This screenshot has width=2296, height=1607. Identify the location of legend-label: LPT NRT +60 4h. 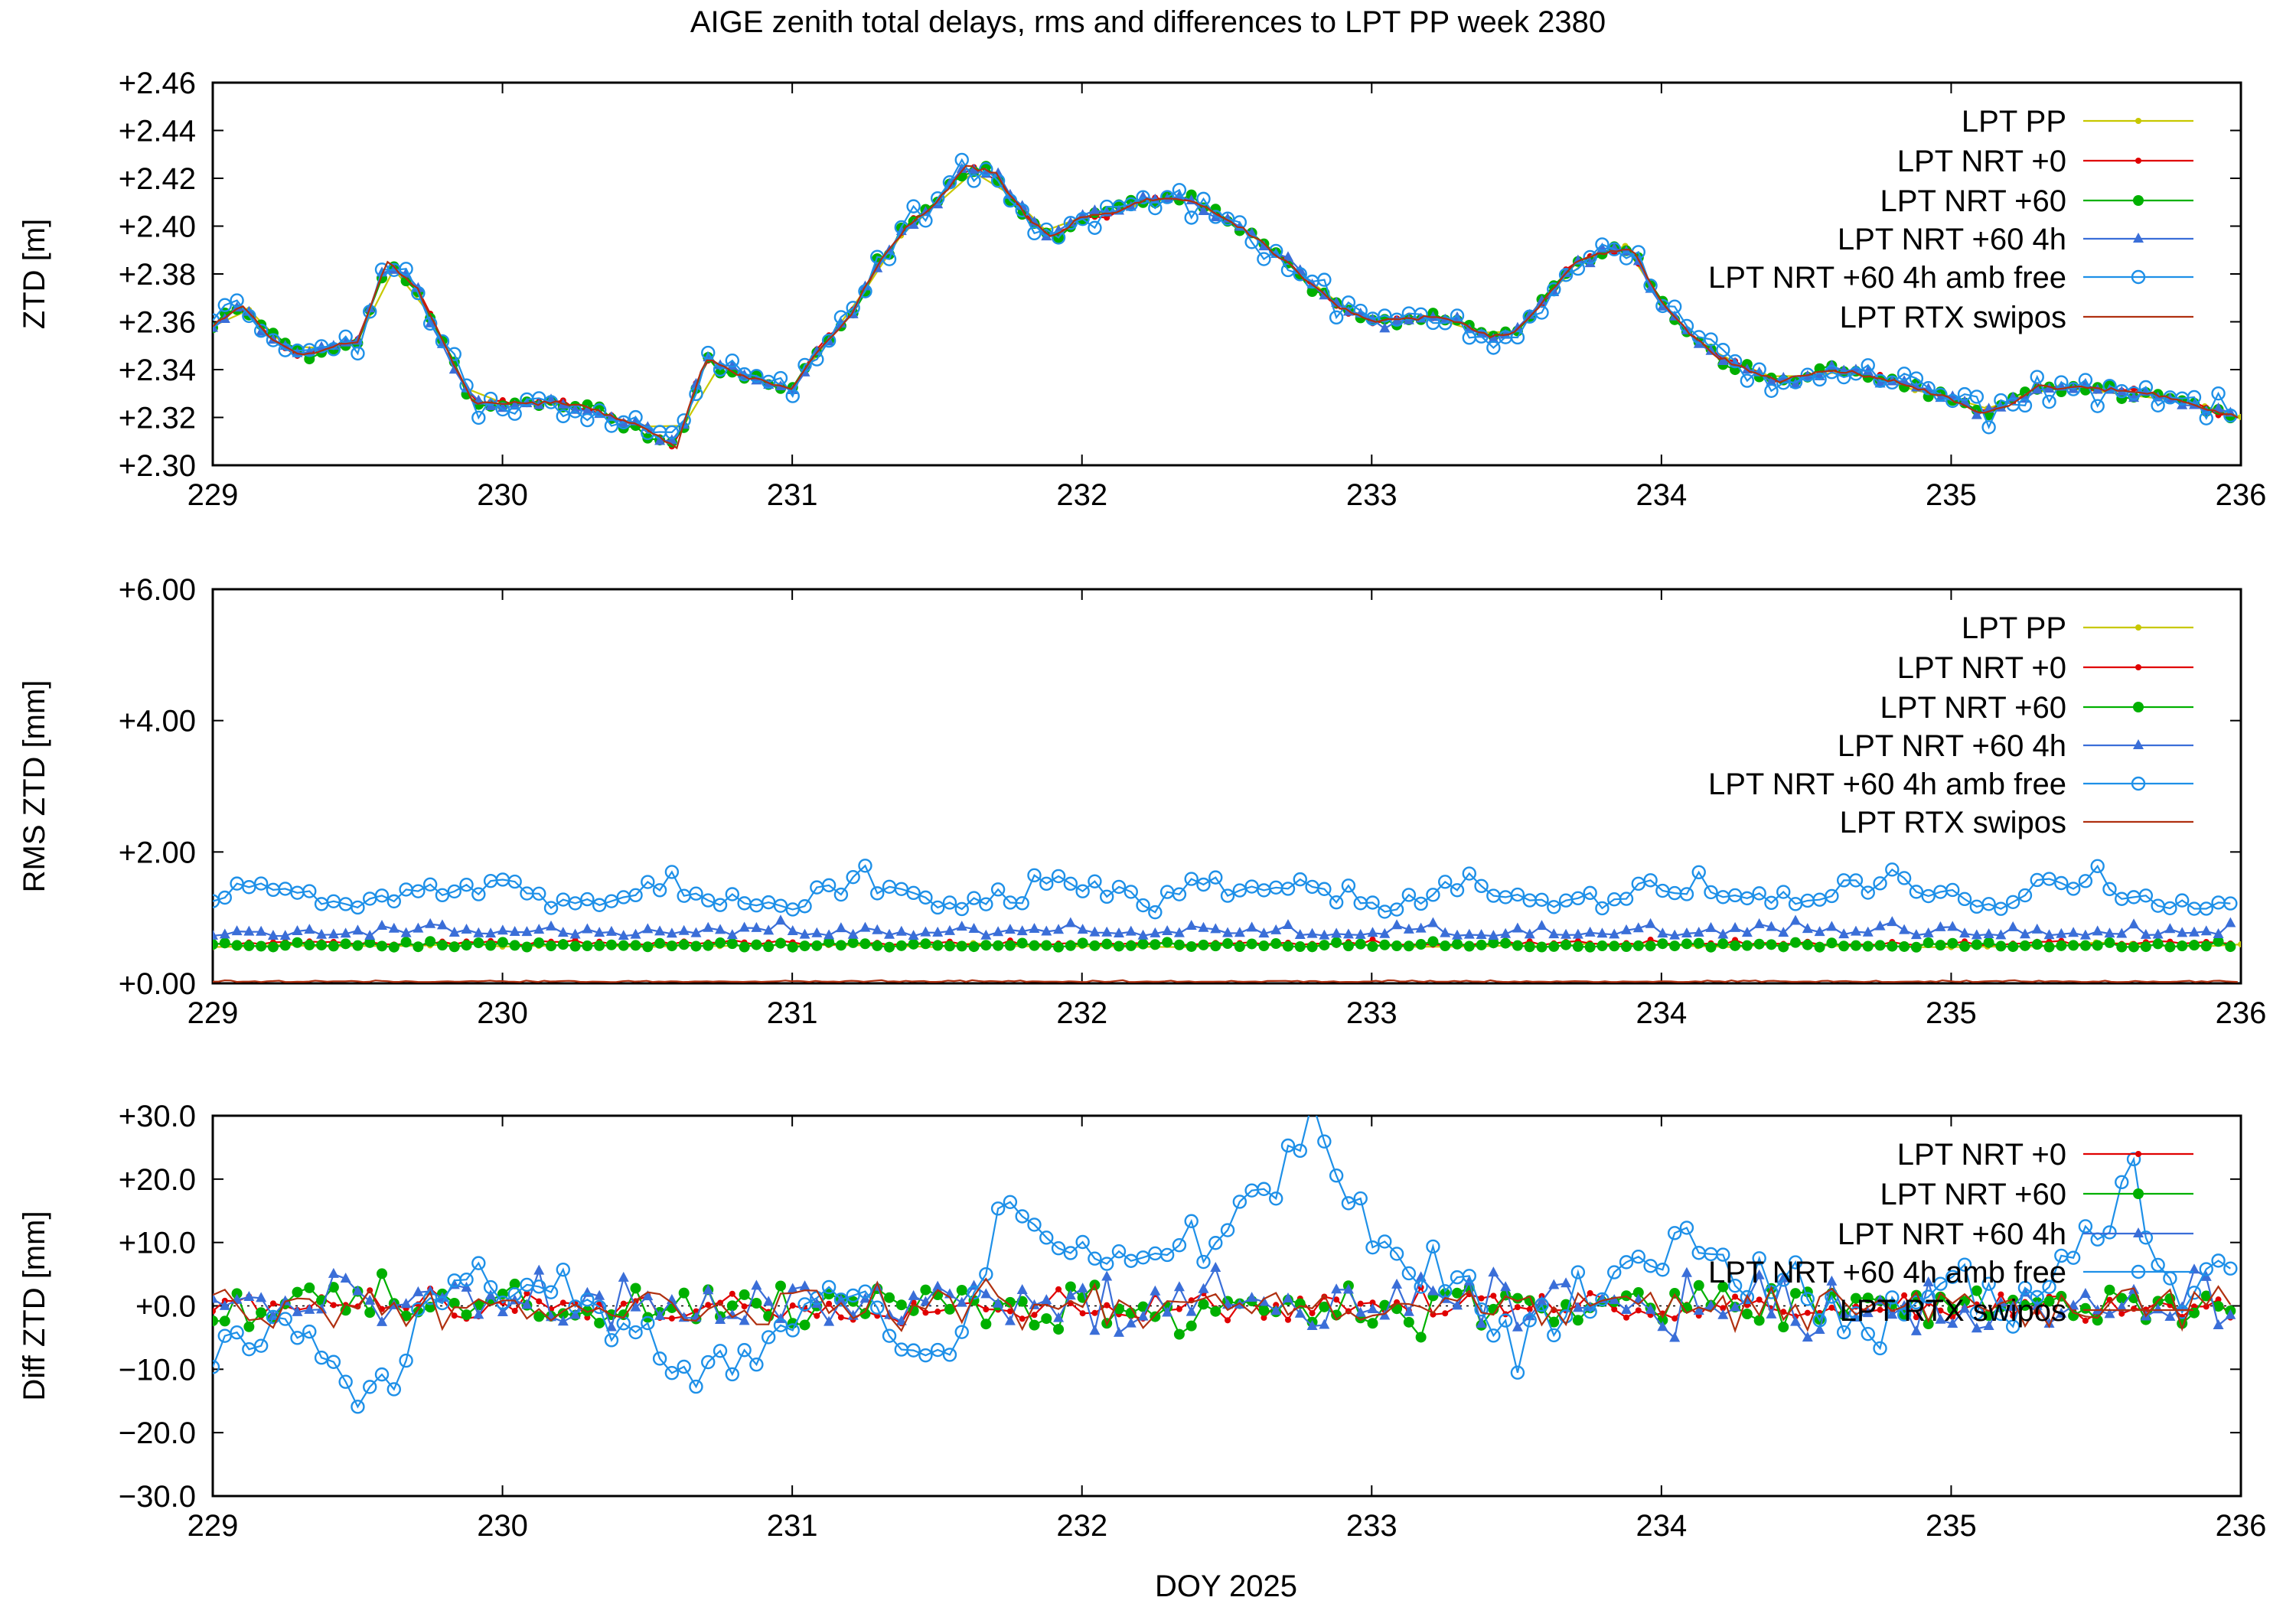
(1952, 239).